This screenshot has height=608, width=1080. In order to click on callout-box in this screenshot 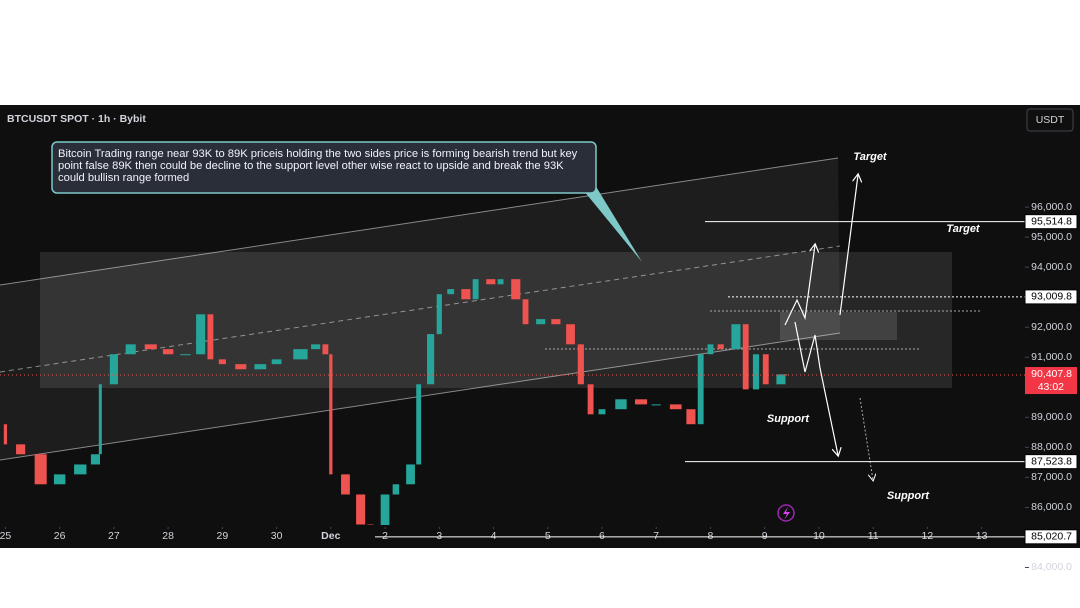, I will do `click(324, 167)`.